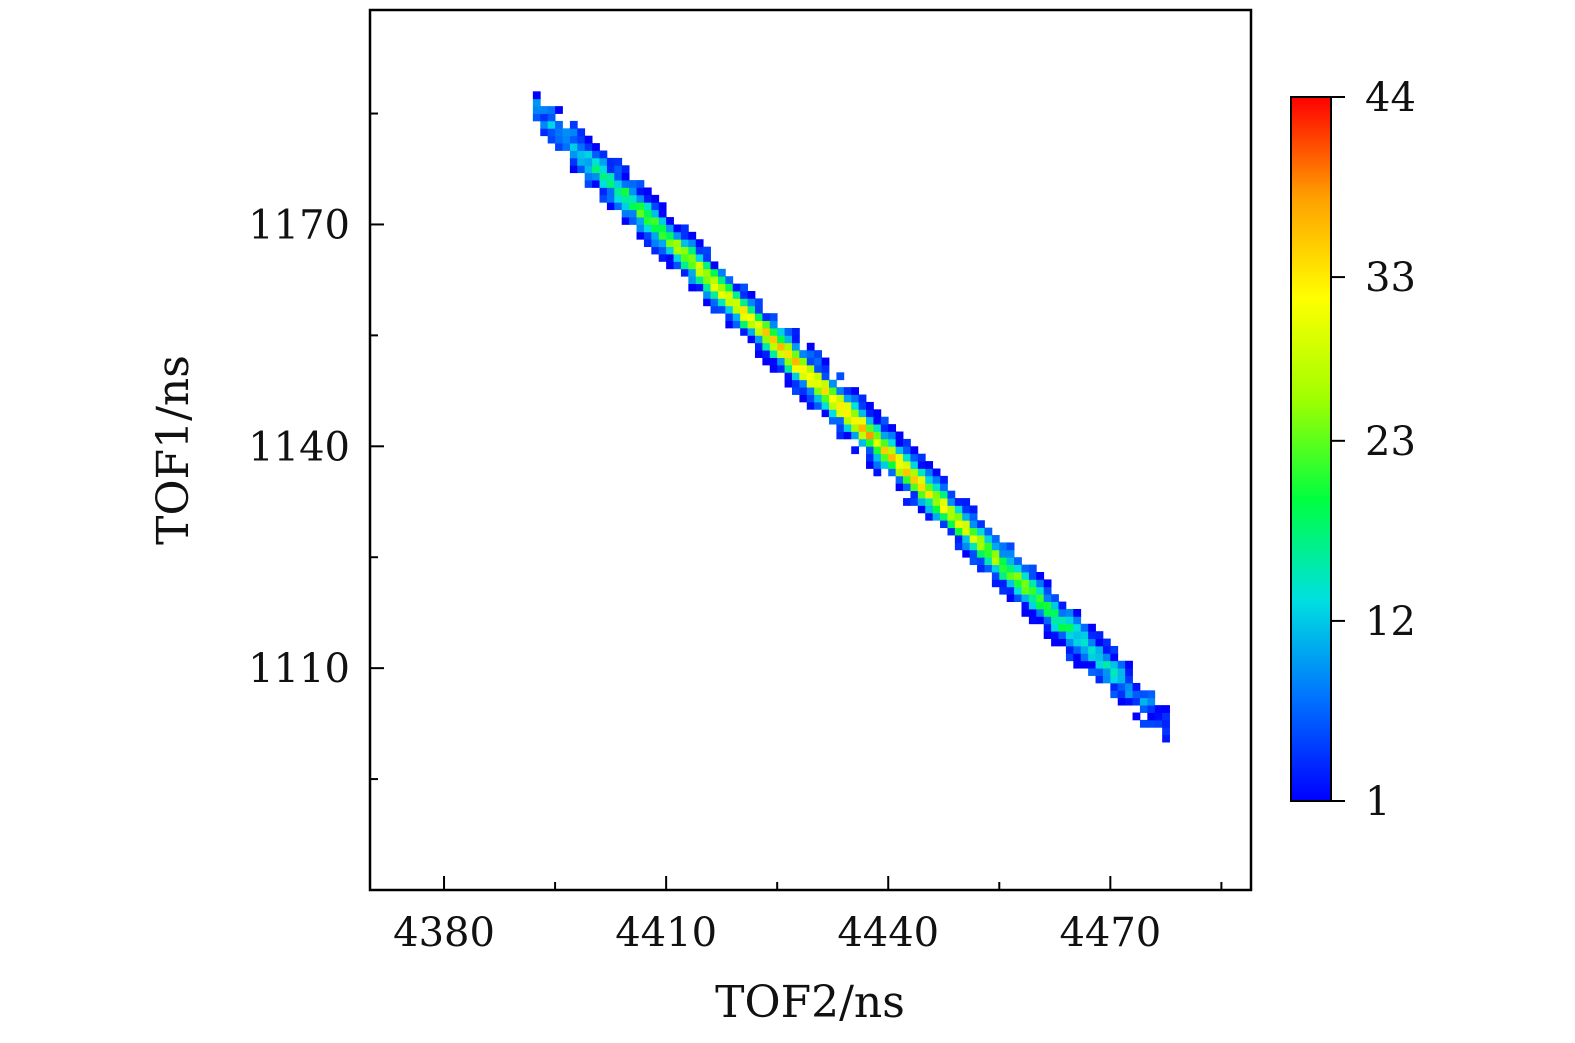 The image size is (1575, 1043). What do you see at coordinates (173, 450) in the screenshot?
I see `y-axis-label: TOF1/ns` at bounding box center [173, 450].